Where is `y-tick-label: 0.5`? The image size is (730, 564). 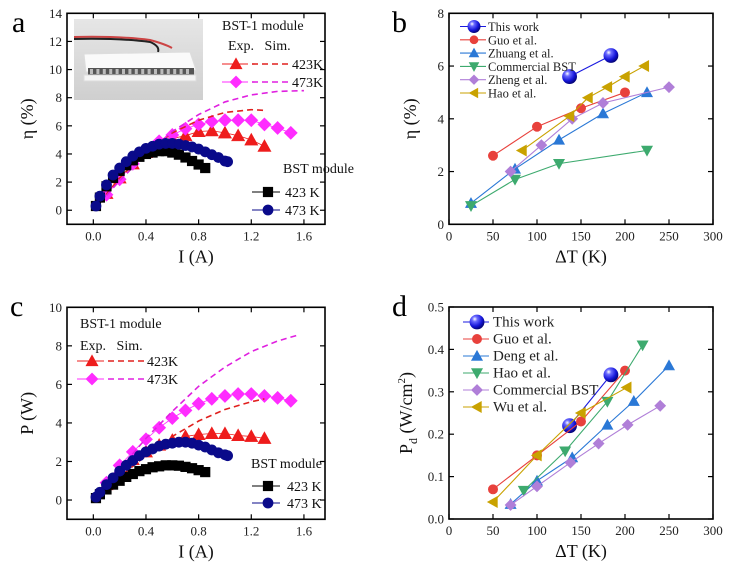
y-tick-label: 0.5 is located at coordinates (436, 307).